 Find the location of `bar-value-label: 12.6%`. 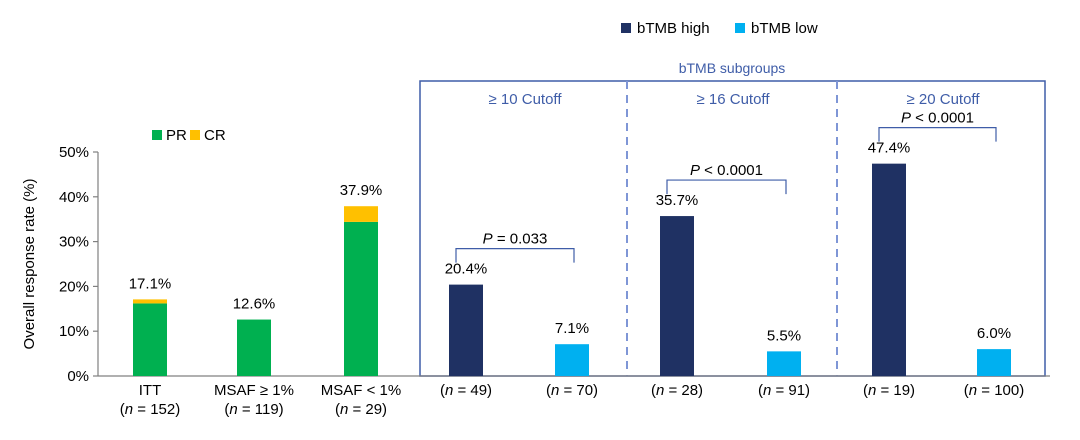

bar-value-label: 12.6% is located at coordinates (254, 304).